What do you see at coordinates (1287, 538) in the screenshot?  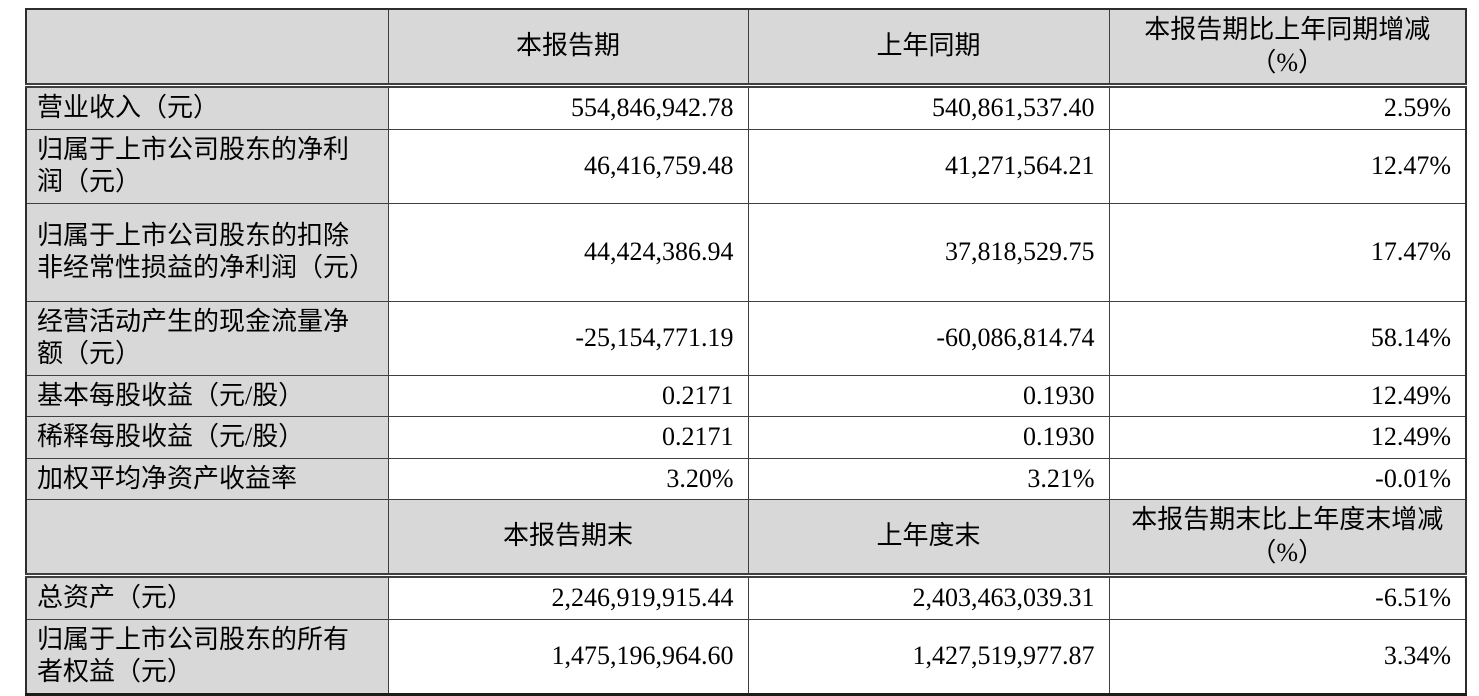 I see `header-change-percent-year-end: 本报告期末比上年度末增减（%）` at bounding box center [1287, 538].